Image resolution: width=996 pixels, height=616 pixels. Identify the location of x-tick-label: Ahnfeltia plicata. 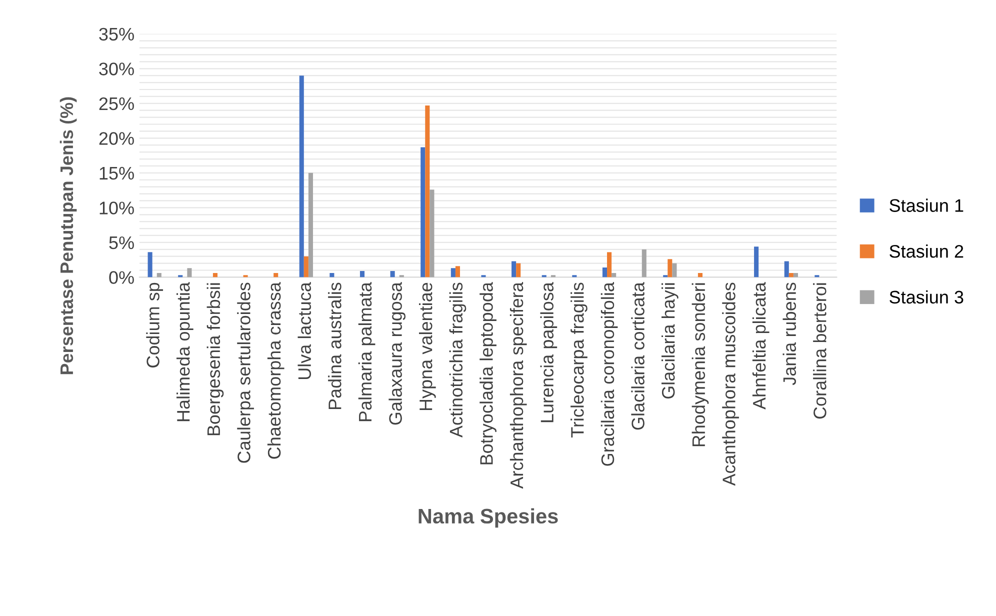
(761, 346).